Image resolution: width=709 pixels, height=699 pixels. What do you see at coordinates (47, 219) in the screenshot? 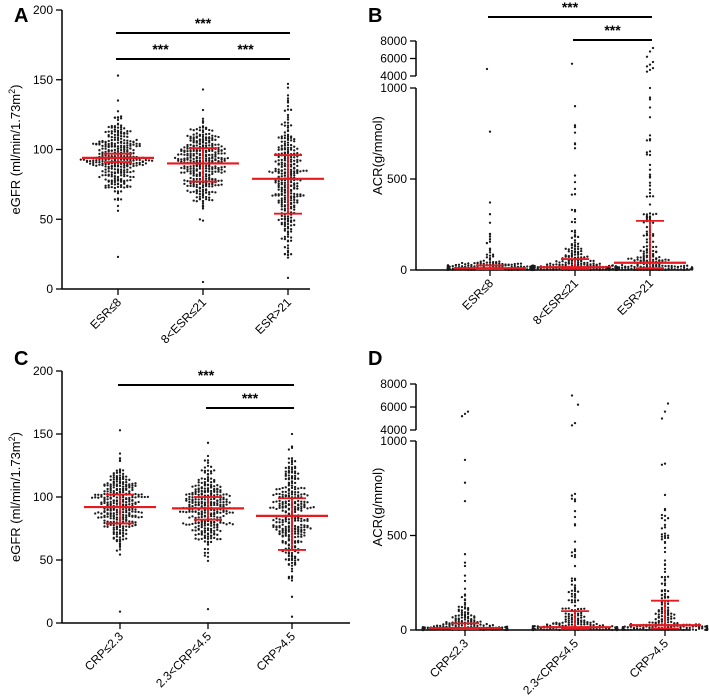
I see `y-axis-tick-label: 50` at bounding box center [47, 219].